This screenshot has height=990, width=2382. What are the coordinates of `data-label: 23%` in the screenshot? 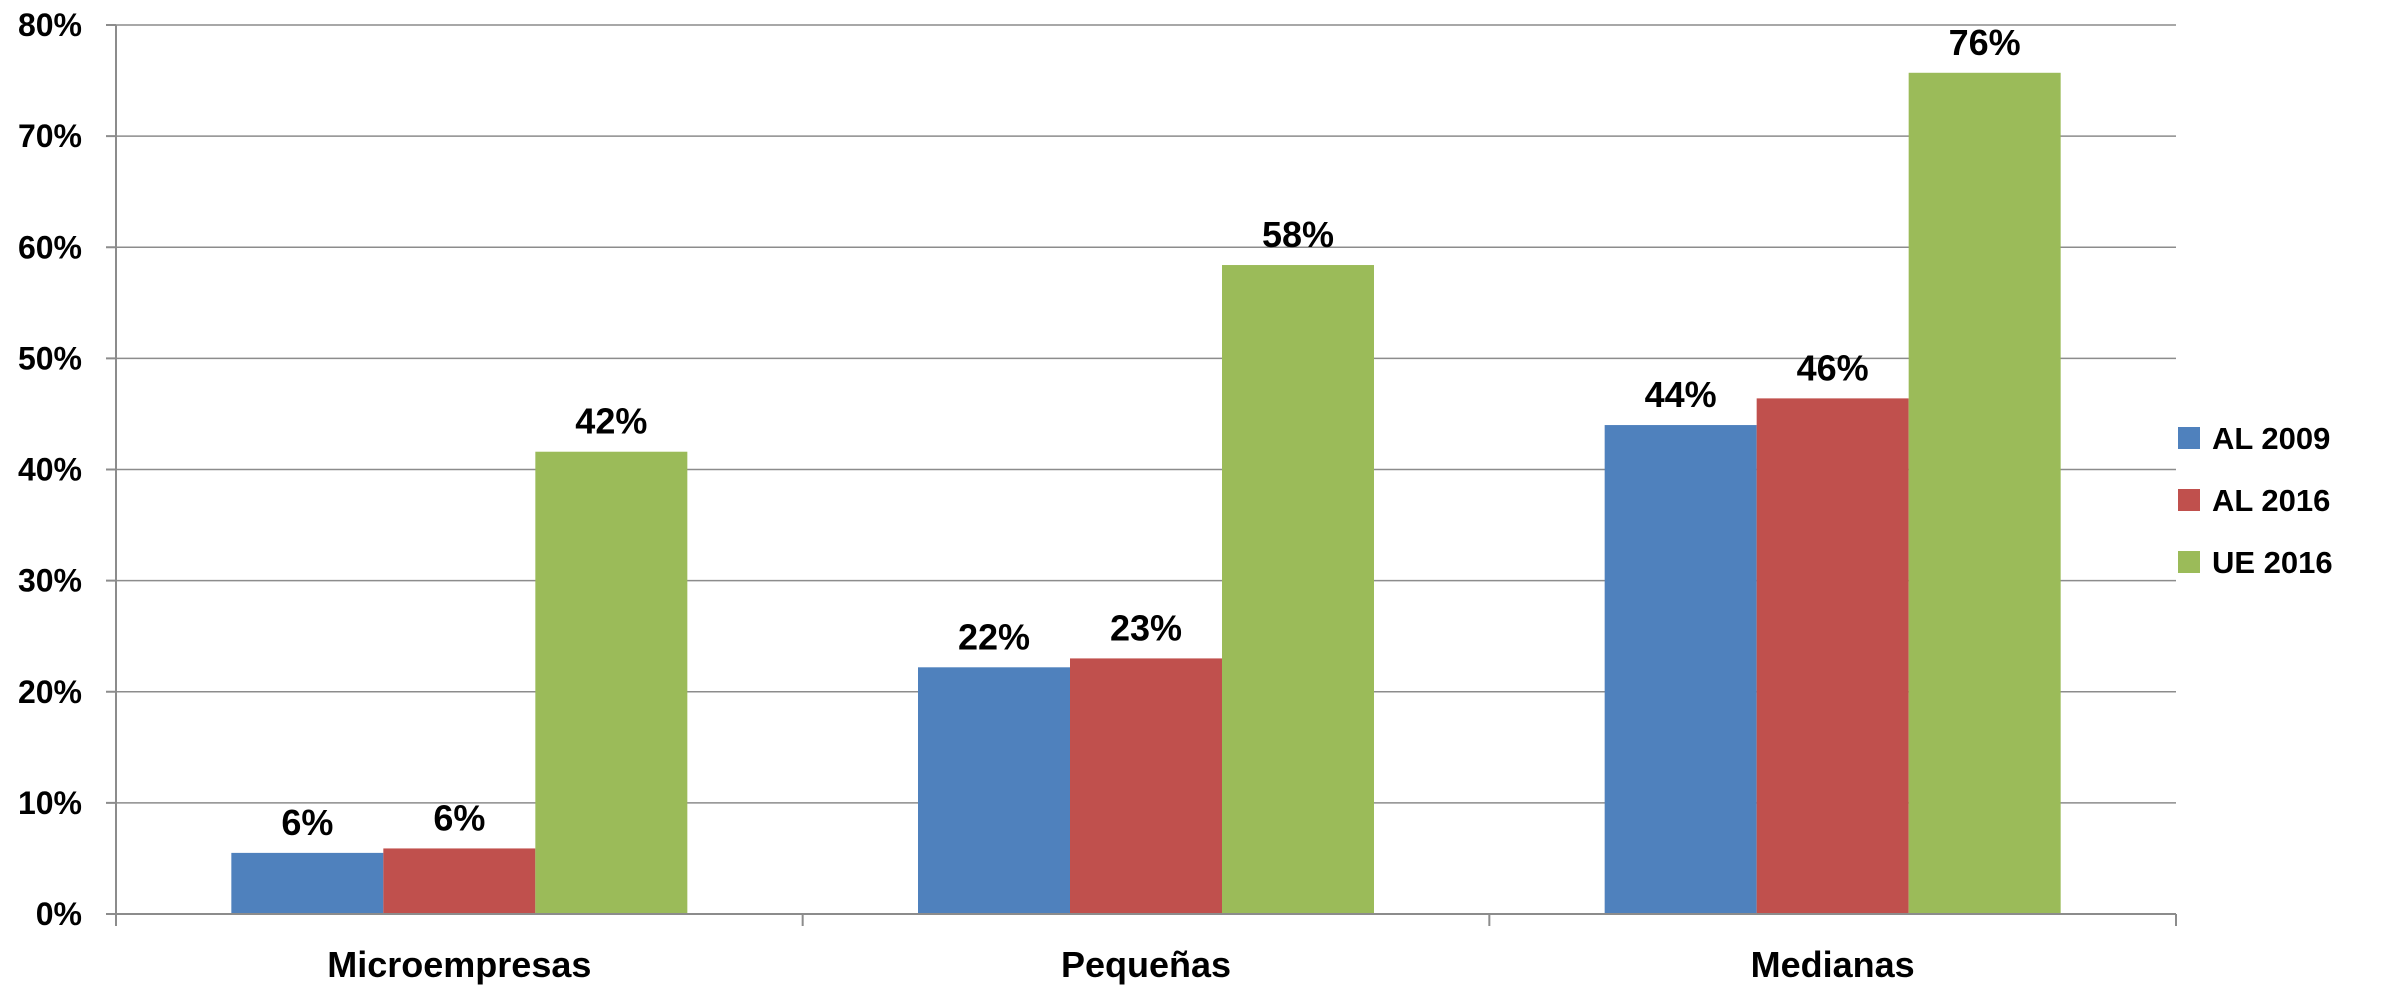 It's located at (1146, 627).